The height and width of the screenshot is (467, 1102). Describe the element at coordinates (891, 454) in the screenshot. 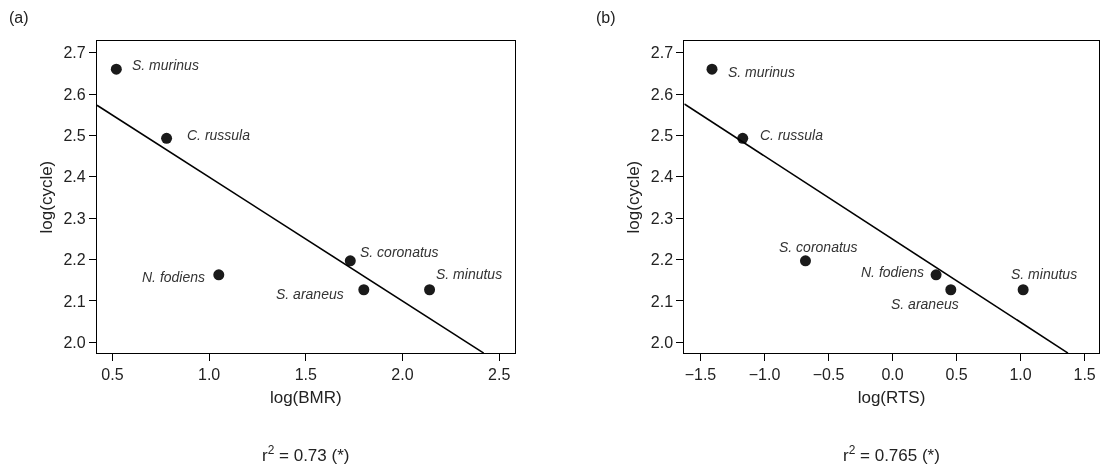

I see `text: r$^{2}$ = 0.765 (*)` at that location.